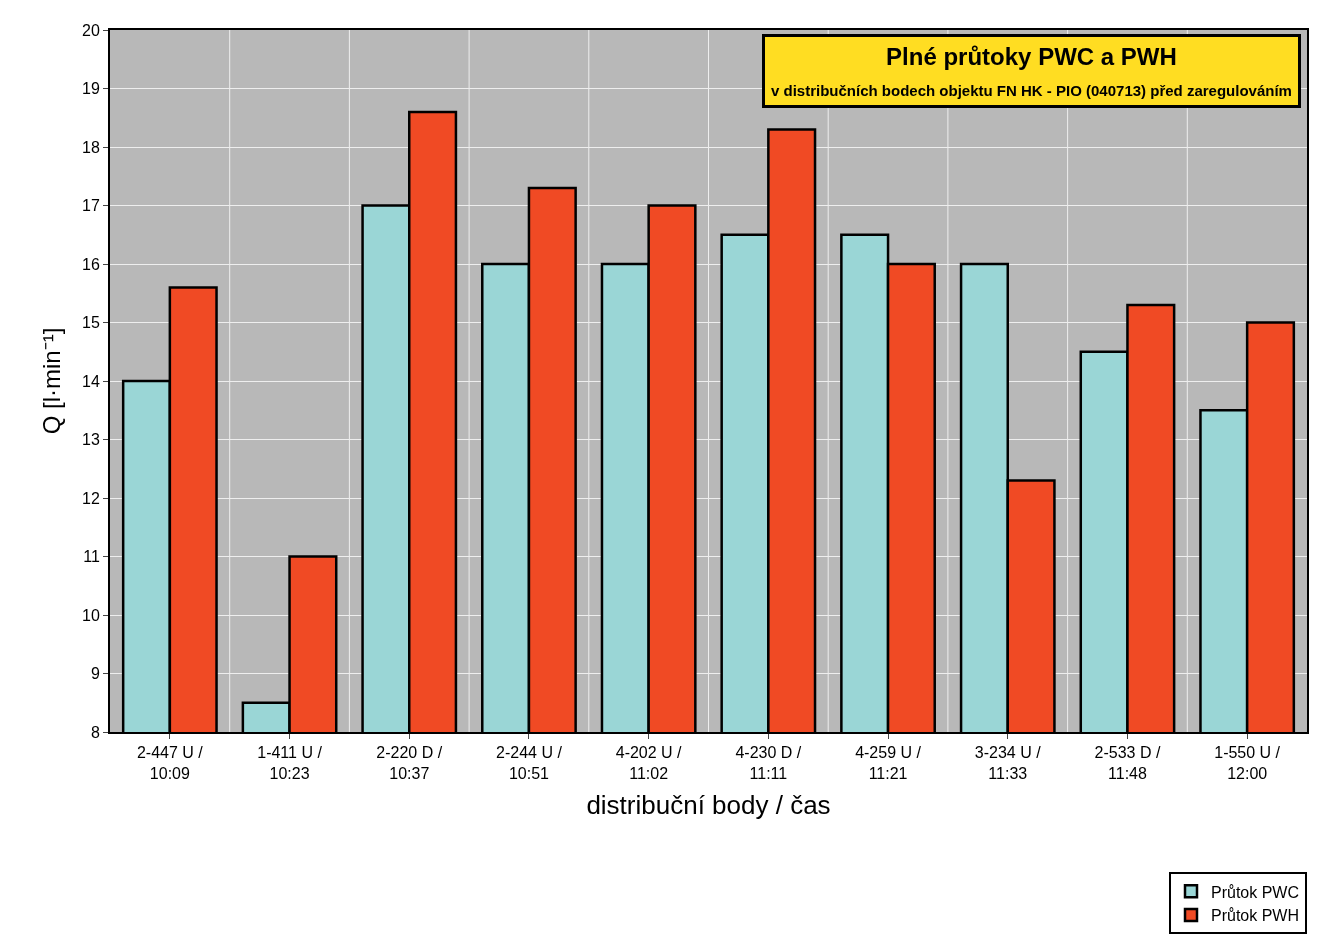  I want to click on y-axis-title: Q [l·min⁻¹], so click(51, 381).